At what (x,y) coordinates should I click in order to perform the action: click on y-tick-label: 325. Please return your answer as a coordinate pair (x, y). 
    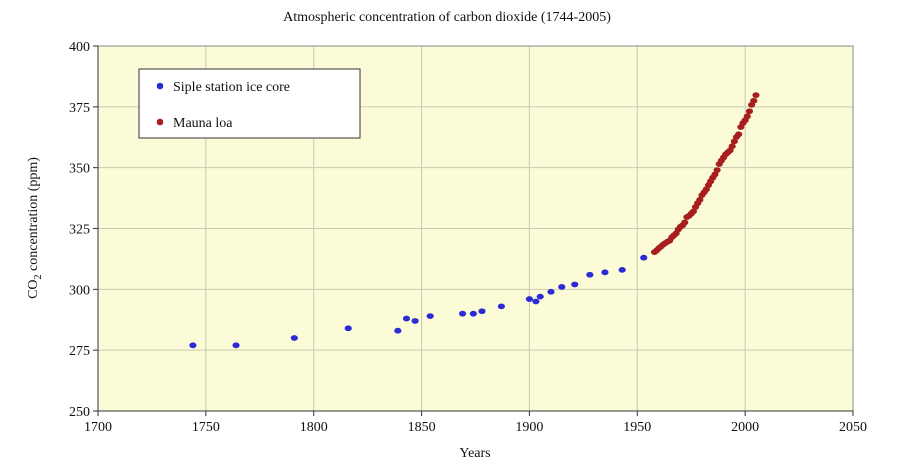
    Looking at the image, I should click on (79, 230).